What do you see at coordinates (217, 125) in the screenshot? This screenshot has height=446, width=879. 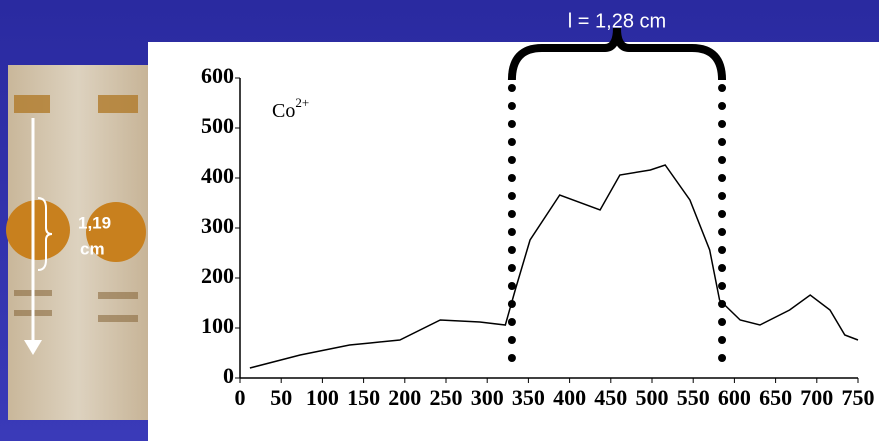 I see `y-tick-label: 500` at bounding box center [217, 125].